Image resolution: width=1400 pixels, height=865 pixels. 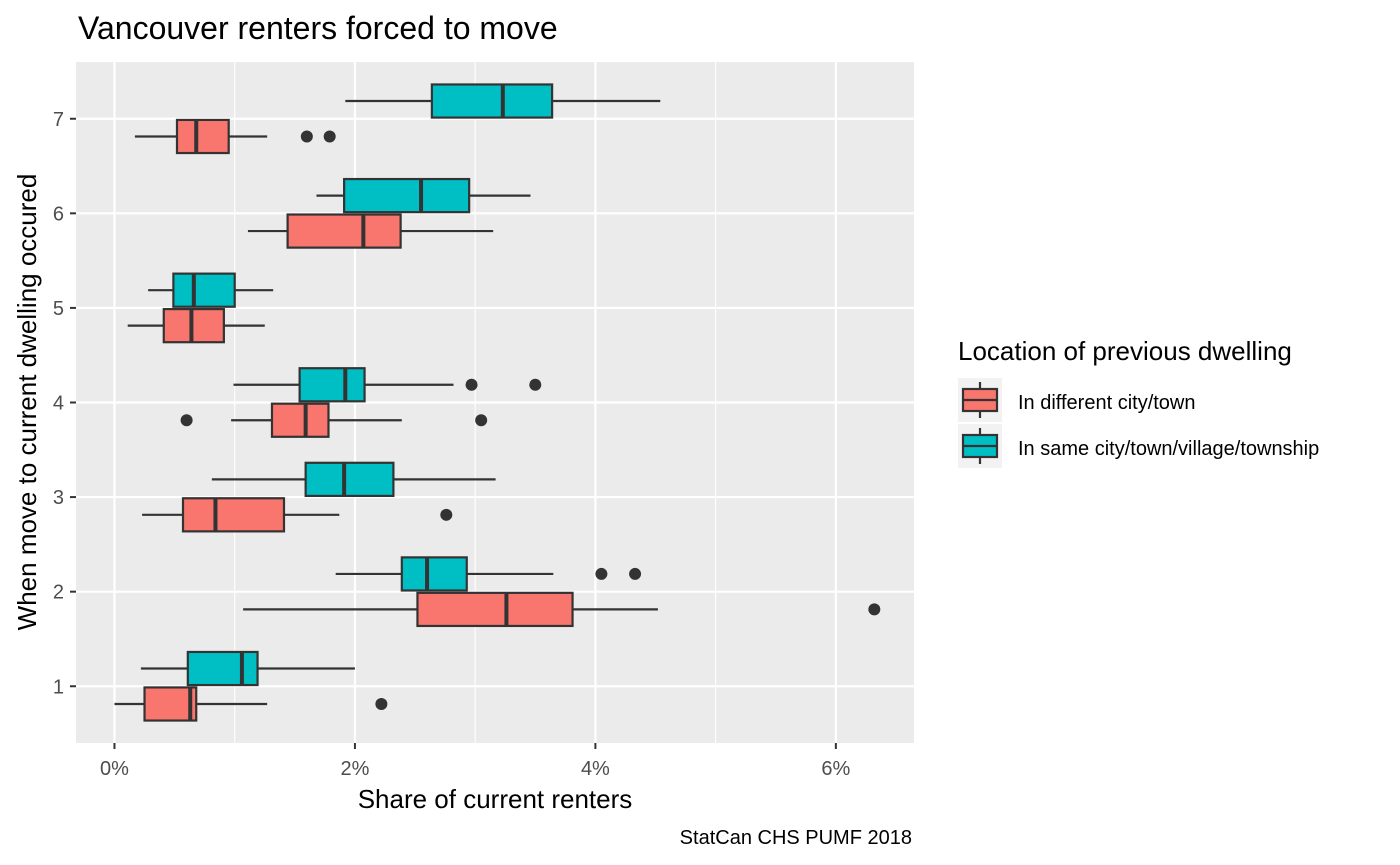 I want to click on legend-label-same-city: In same city/town/village/township, so click(x=1168, y=449).